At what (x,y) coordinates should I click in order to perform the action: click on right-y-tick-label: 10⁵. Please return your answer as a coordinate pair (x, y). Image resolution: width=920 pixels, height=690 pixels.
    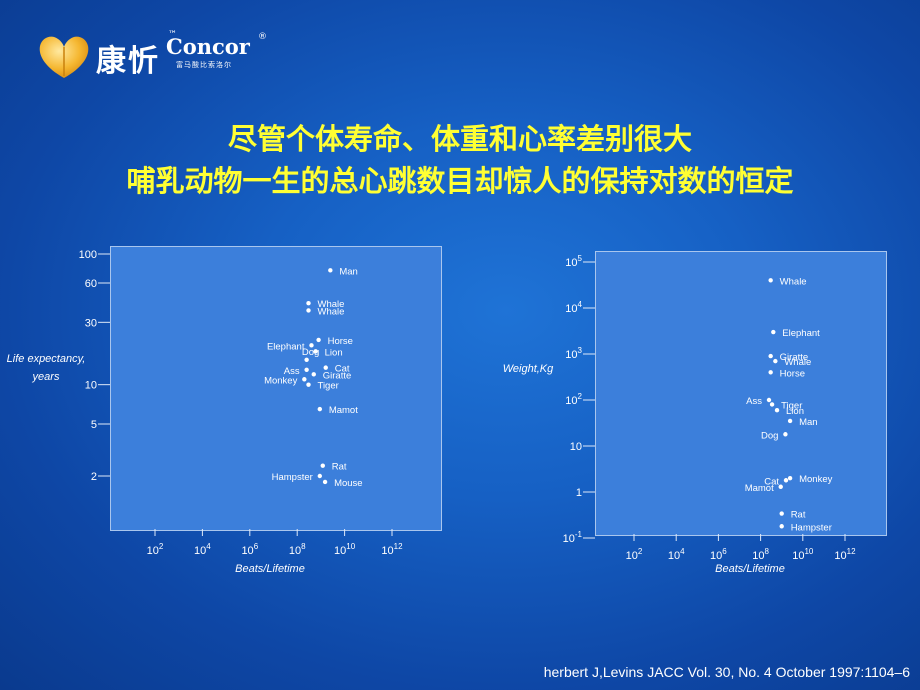
    Looking at the image, I should click on (573, 261).